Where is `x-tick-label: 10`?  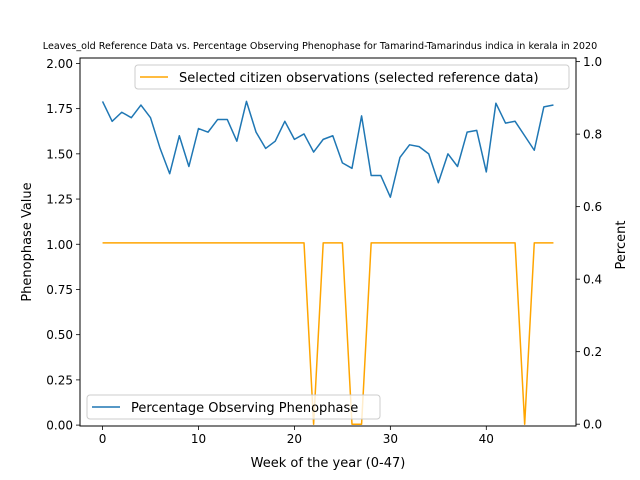
x-tick-label: 10 is located at coordinates (198, 439).